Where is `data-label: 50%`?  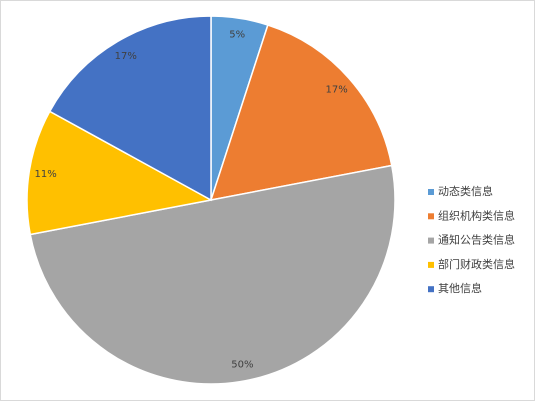 data-label: 50% is located at coordinates (242, 364).